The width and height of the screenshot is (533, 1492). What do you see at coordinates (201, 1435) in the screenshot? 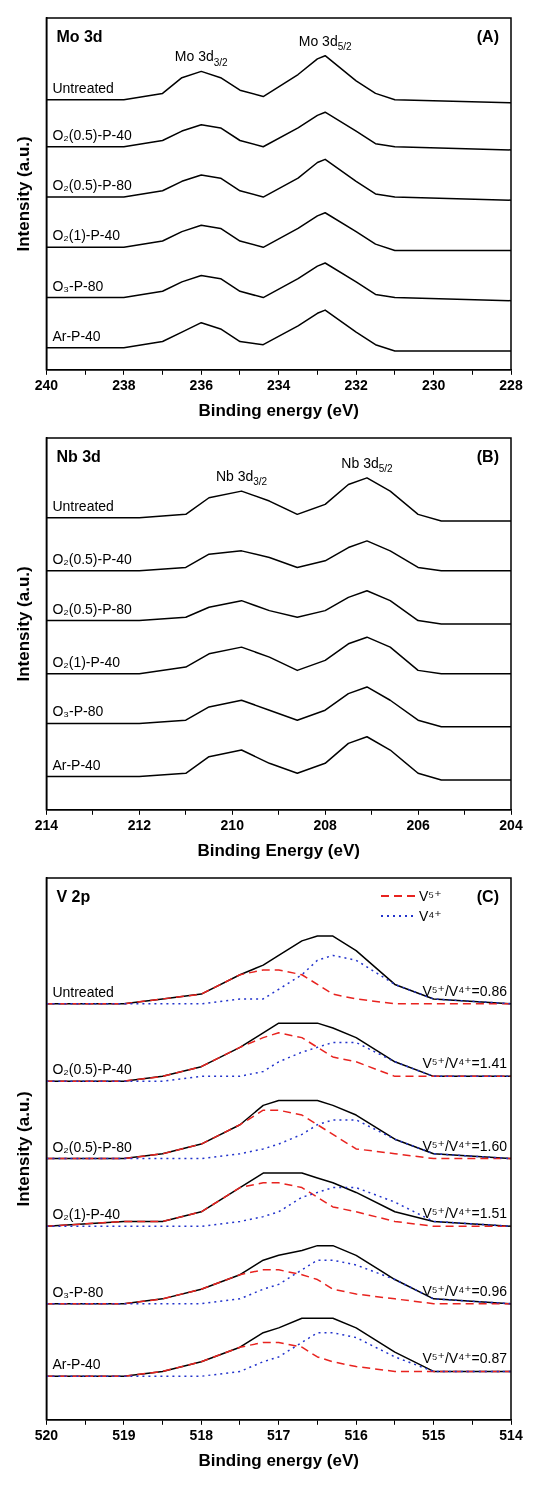
I see `x-tick-label: 518` at bounding box center [201, 1435].